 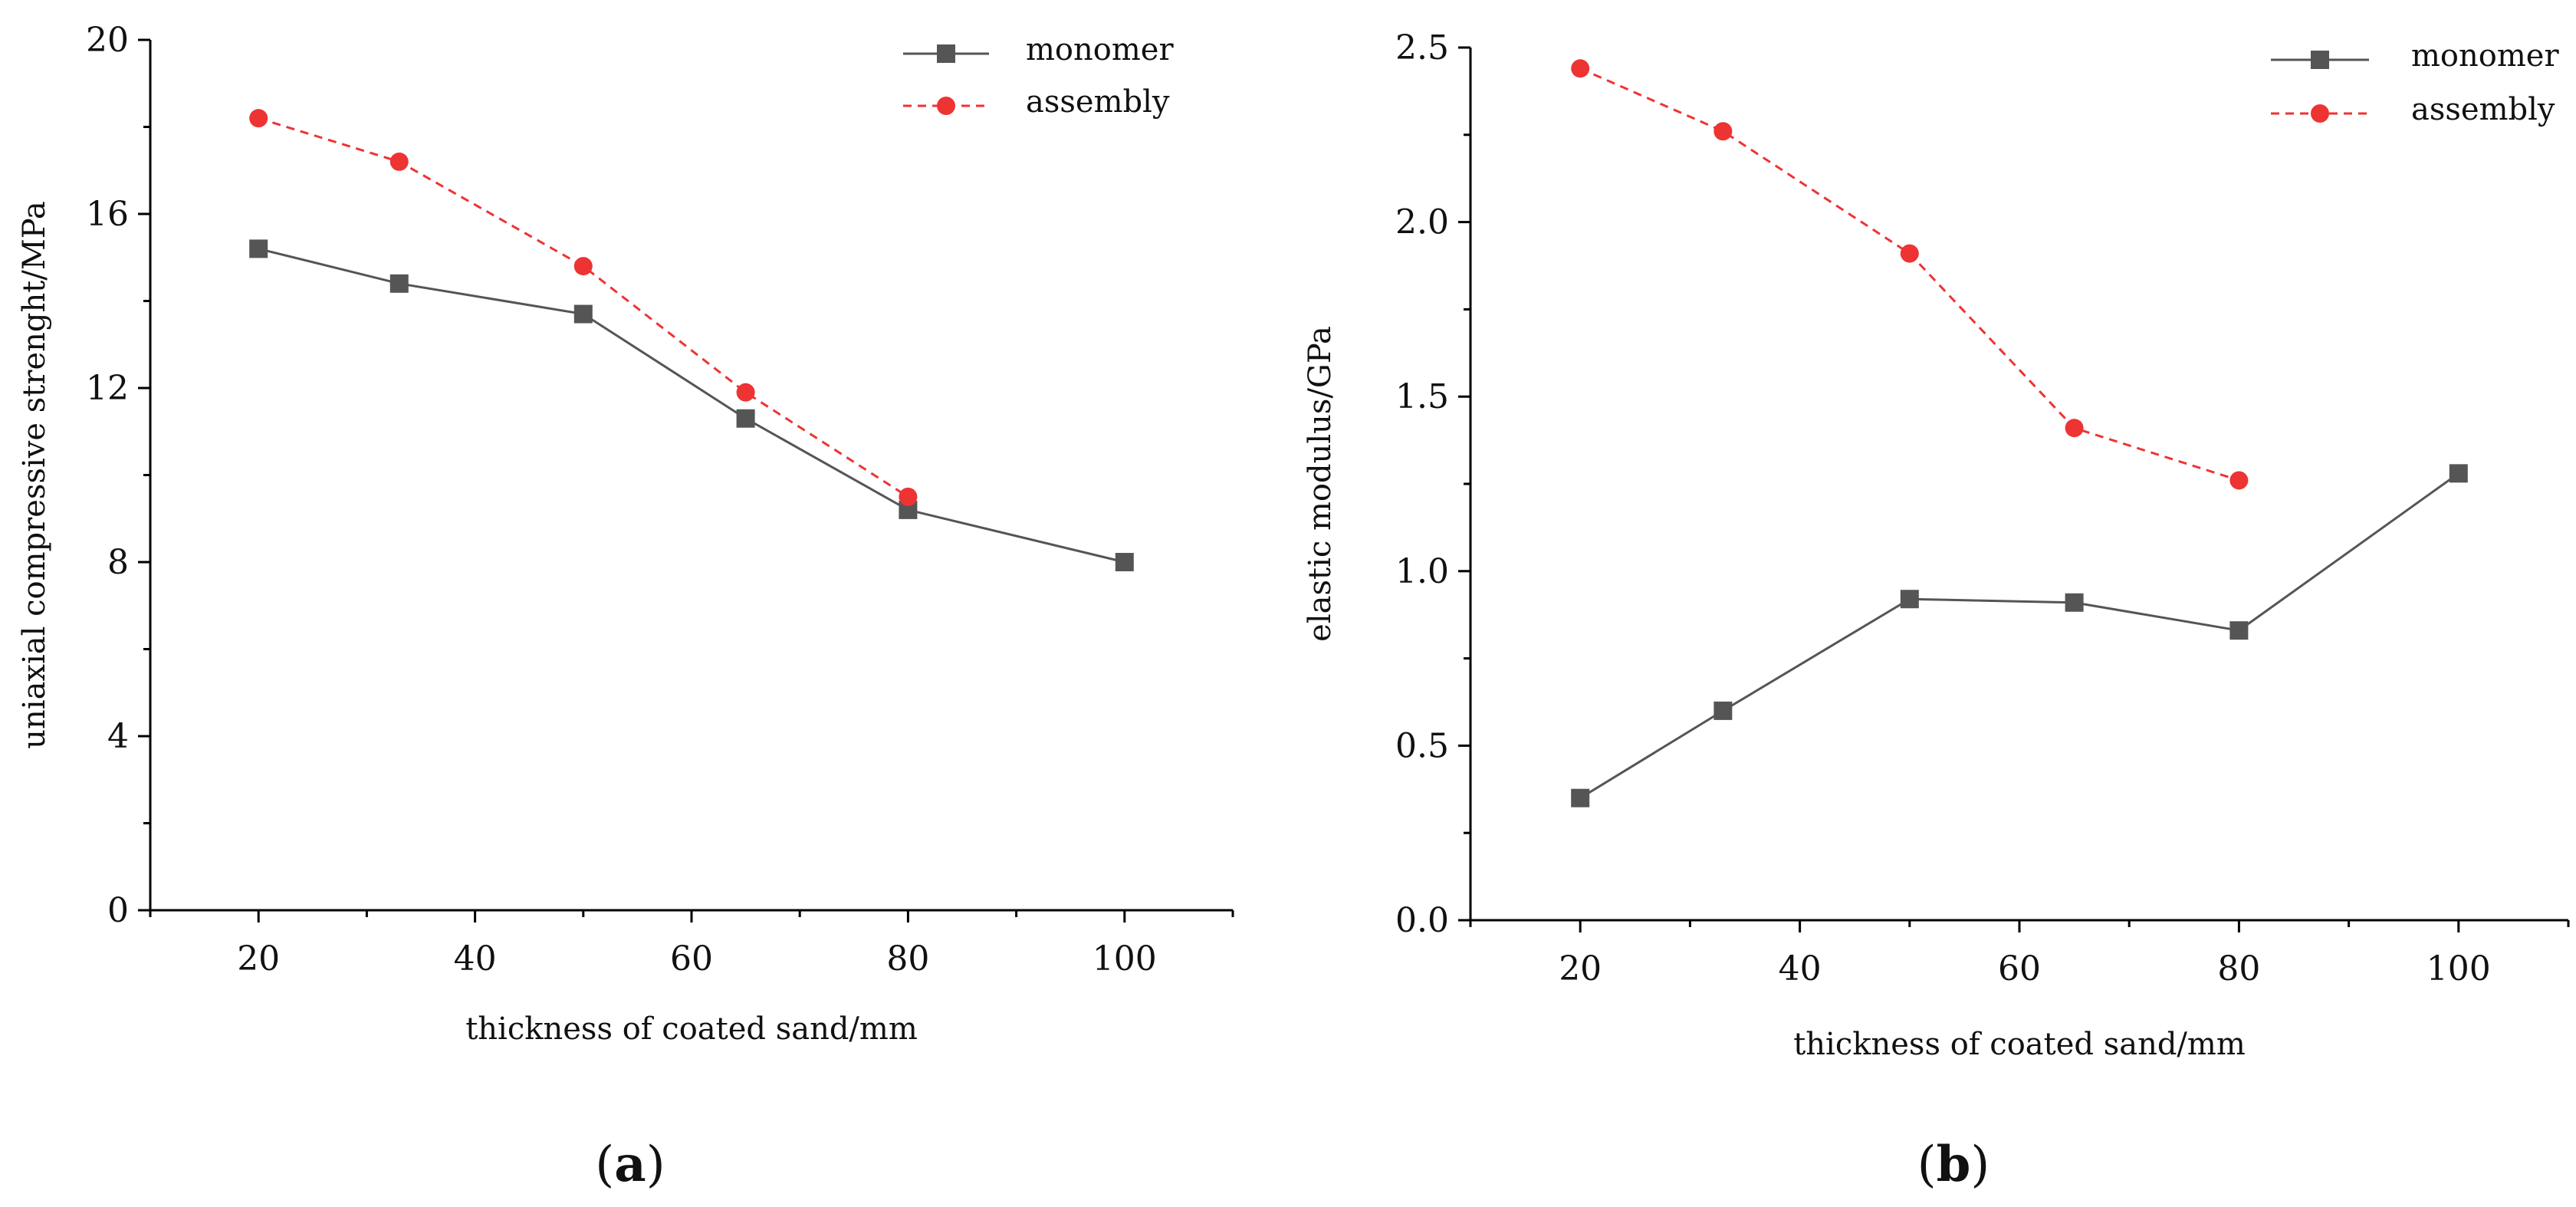 I want to click on chart-b-series-assembly, so click(x=1910, y=274).